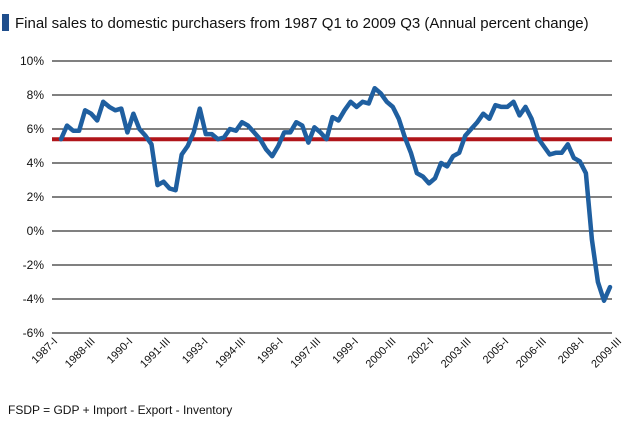 The width and height of the screenshot is (640, 442). Describe the element at coordinates (34, 265) in the screenshot. I see `y-tick-label: -2%` at that location.